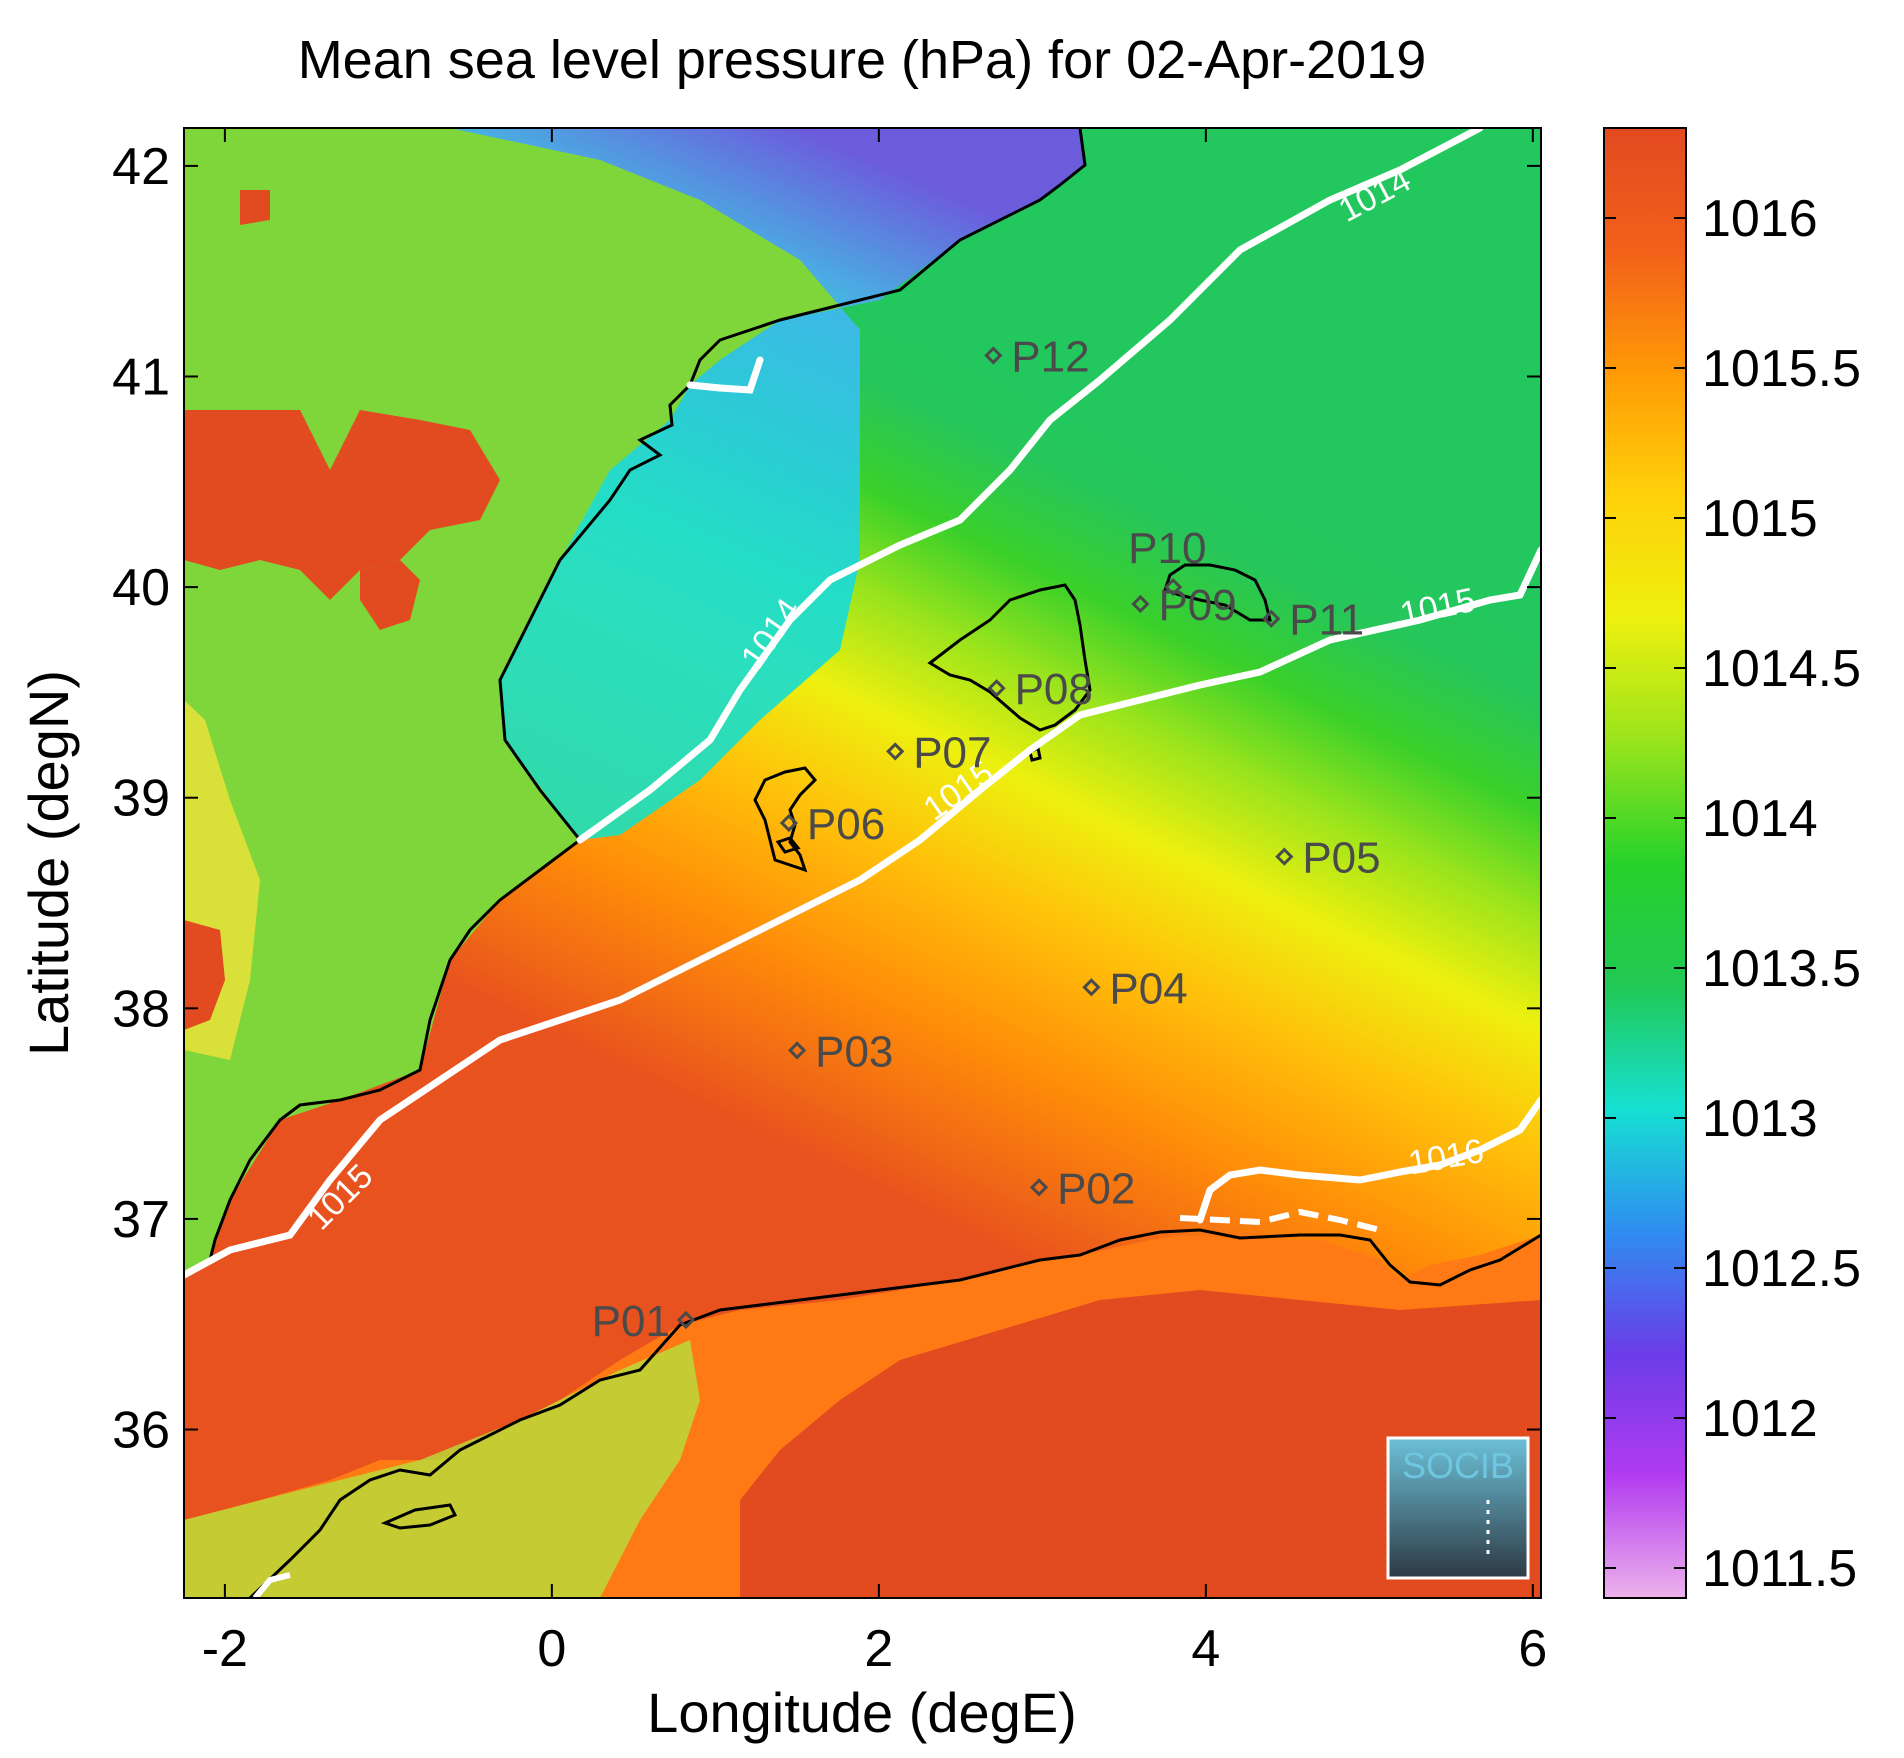 This screenshot has height=1758, width=1904. What do you see at coordinates (1271, 618) in the screenshot?
I see `station-marker-p11` at bounding box center [1271, 618].